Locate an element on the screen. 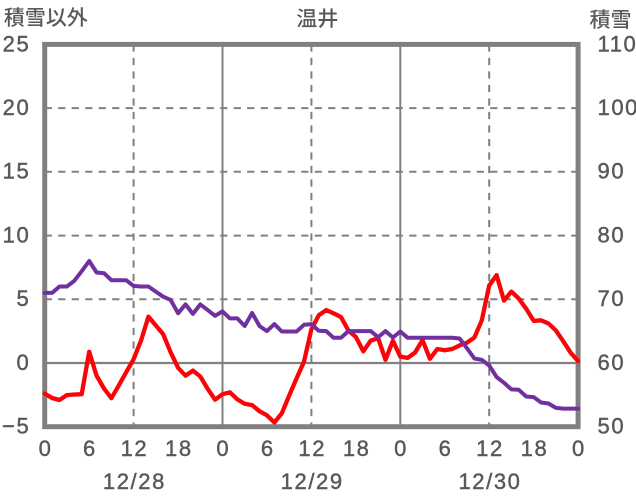 The height and width of the screenshot is (501, 636). svg-text: 90 is located at coordinates (612, 171).